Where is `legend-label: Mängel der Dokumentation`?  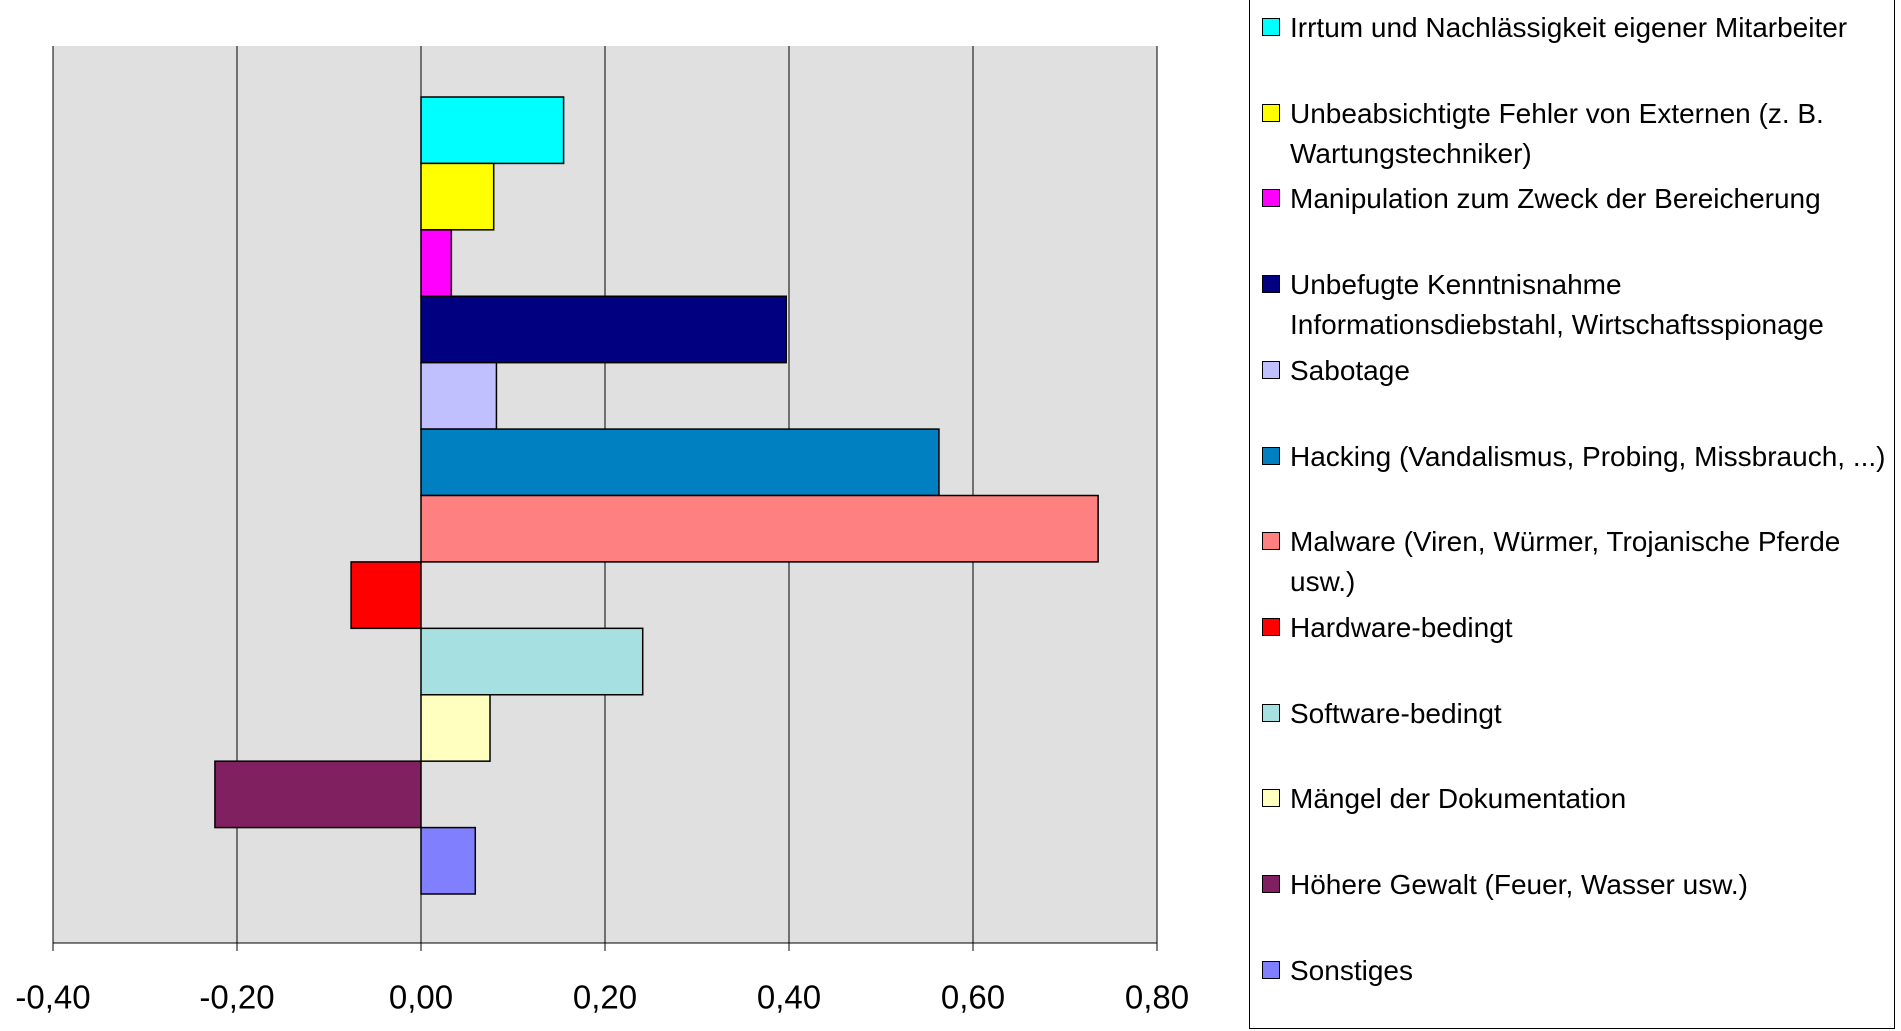 legend-label: Mängel der Dokumentation is located at coordinates (1458, 799).